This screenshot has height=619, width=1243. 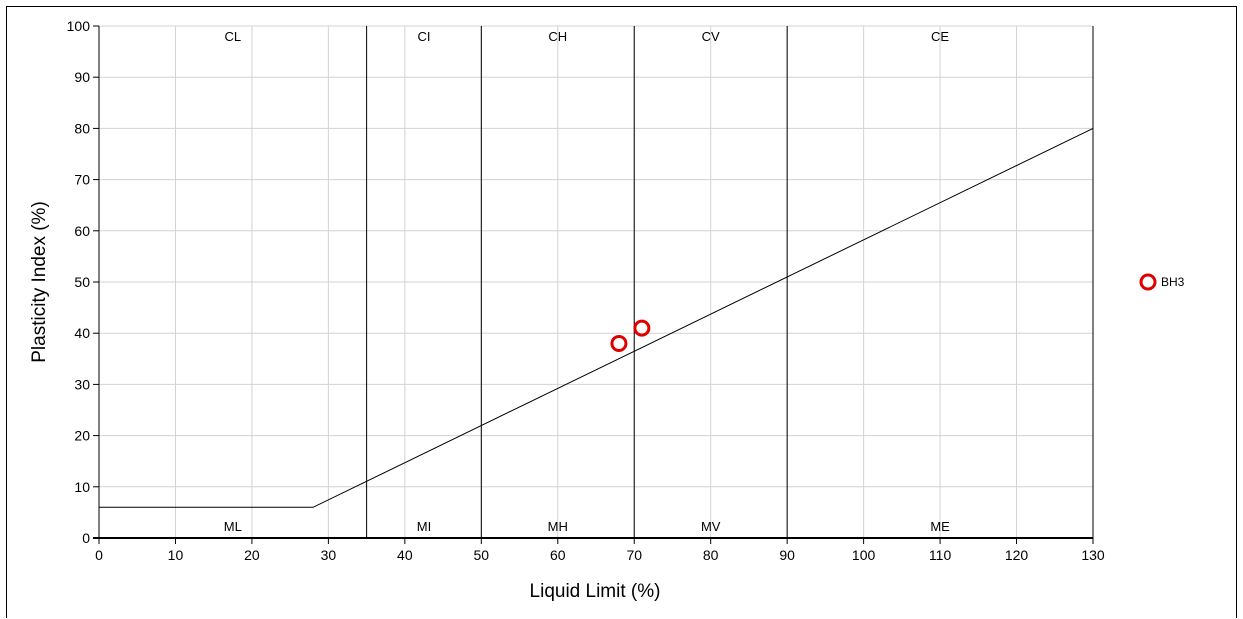 I want to click on y-tick-label: 30, so click(x=82, y=384).